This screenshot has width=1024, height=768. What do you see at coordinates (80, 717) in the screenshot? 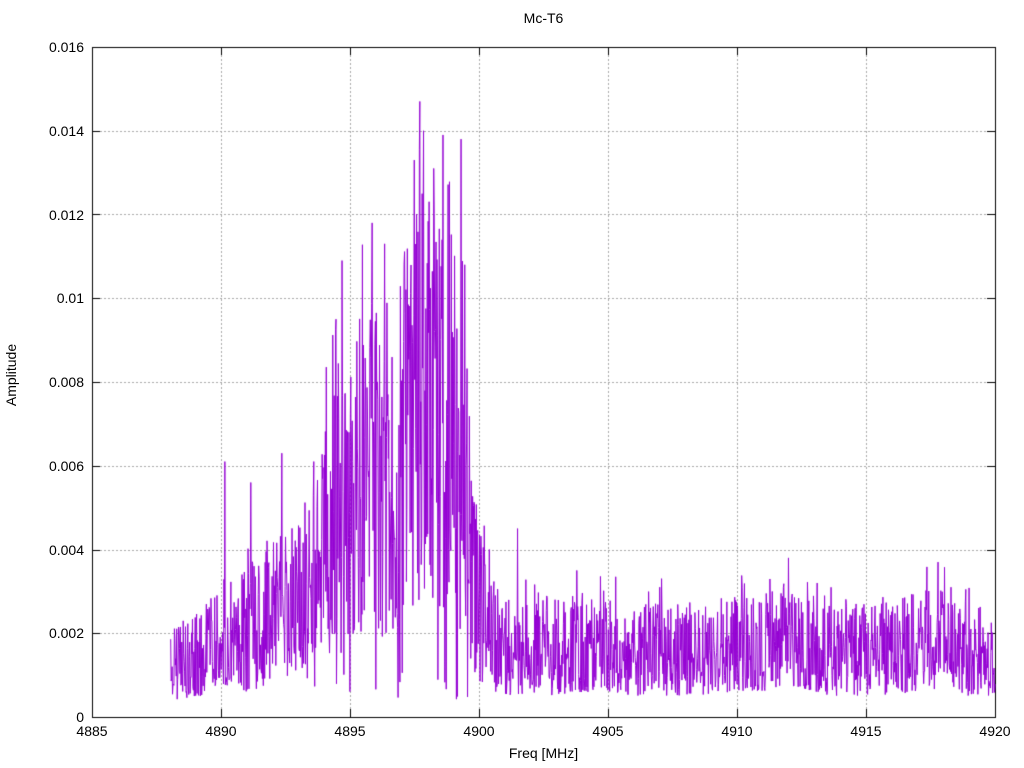
I see `y-tick-label: 0` at bounding box center [80, 717].